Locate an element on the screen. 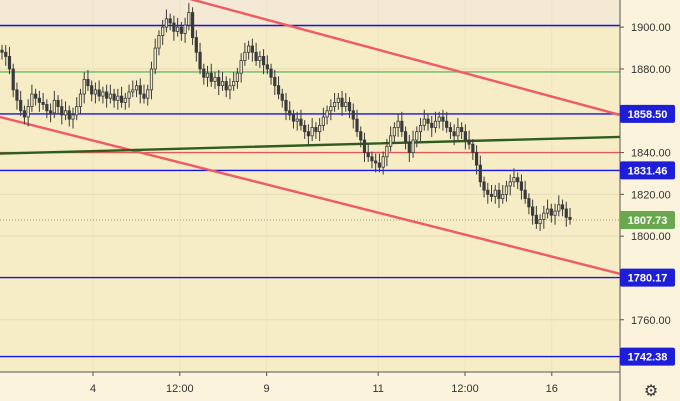 This screenshot has height=401, width=680. level-price-tag: 1858.50 is located at coordinates (647, 113).